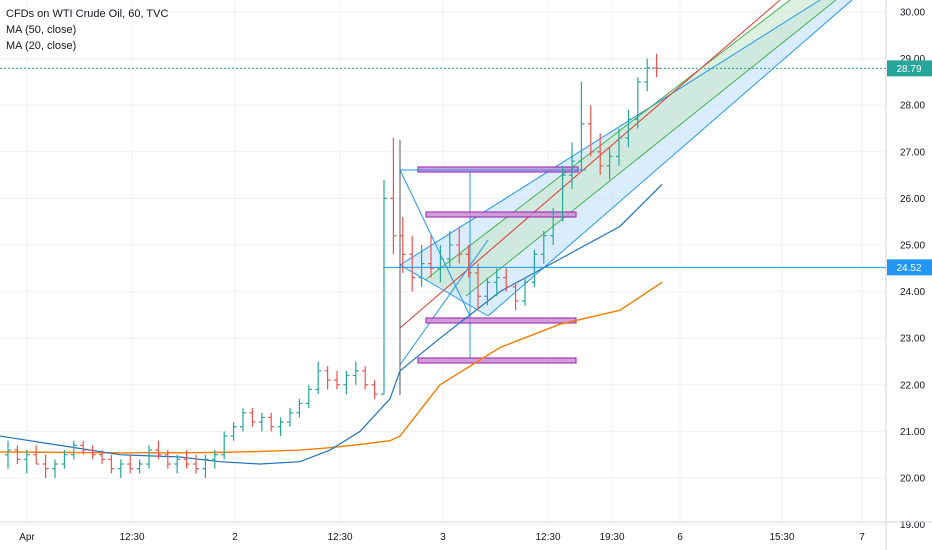  What do you see at coordinates (680, 537) in the screenshot?
I see `x-tick-label: 6` at bounding box center [680, 537].